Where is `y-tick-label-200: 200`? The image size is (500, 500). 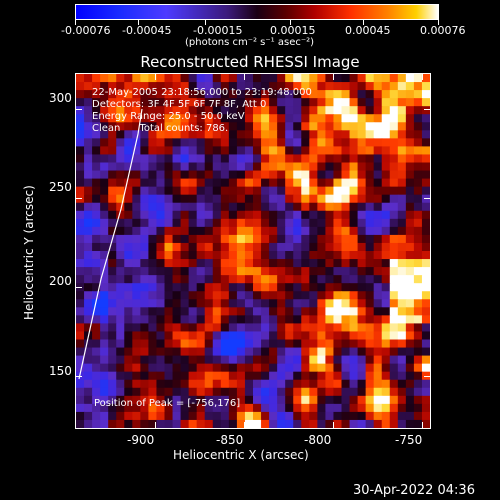
y-tick-label-200: 200 is located at coordinates (60, 281).